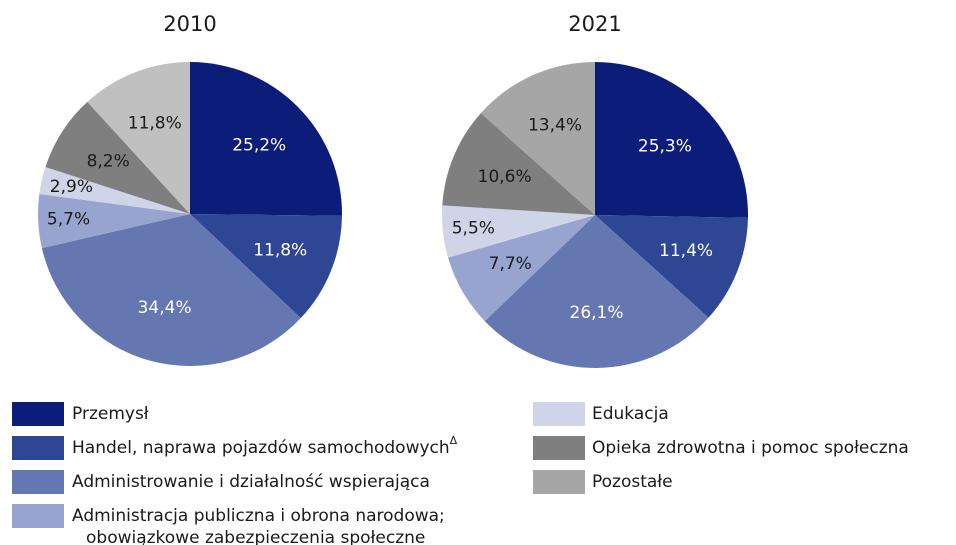 This screenshot has width=956, height=545. I want to click on legend-label: Pozostałe, so click(632, 482).